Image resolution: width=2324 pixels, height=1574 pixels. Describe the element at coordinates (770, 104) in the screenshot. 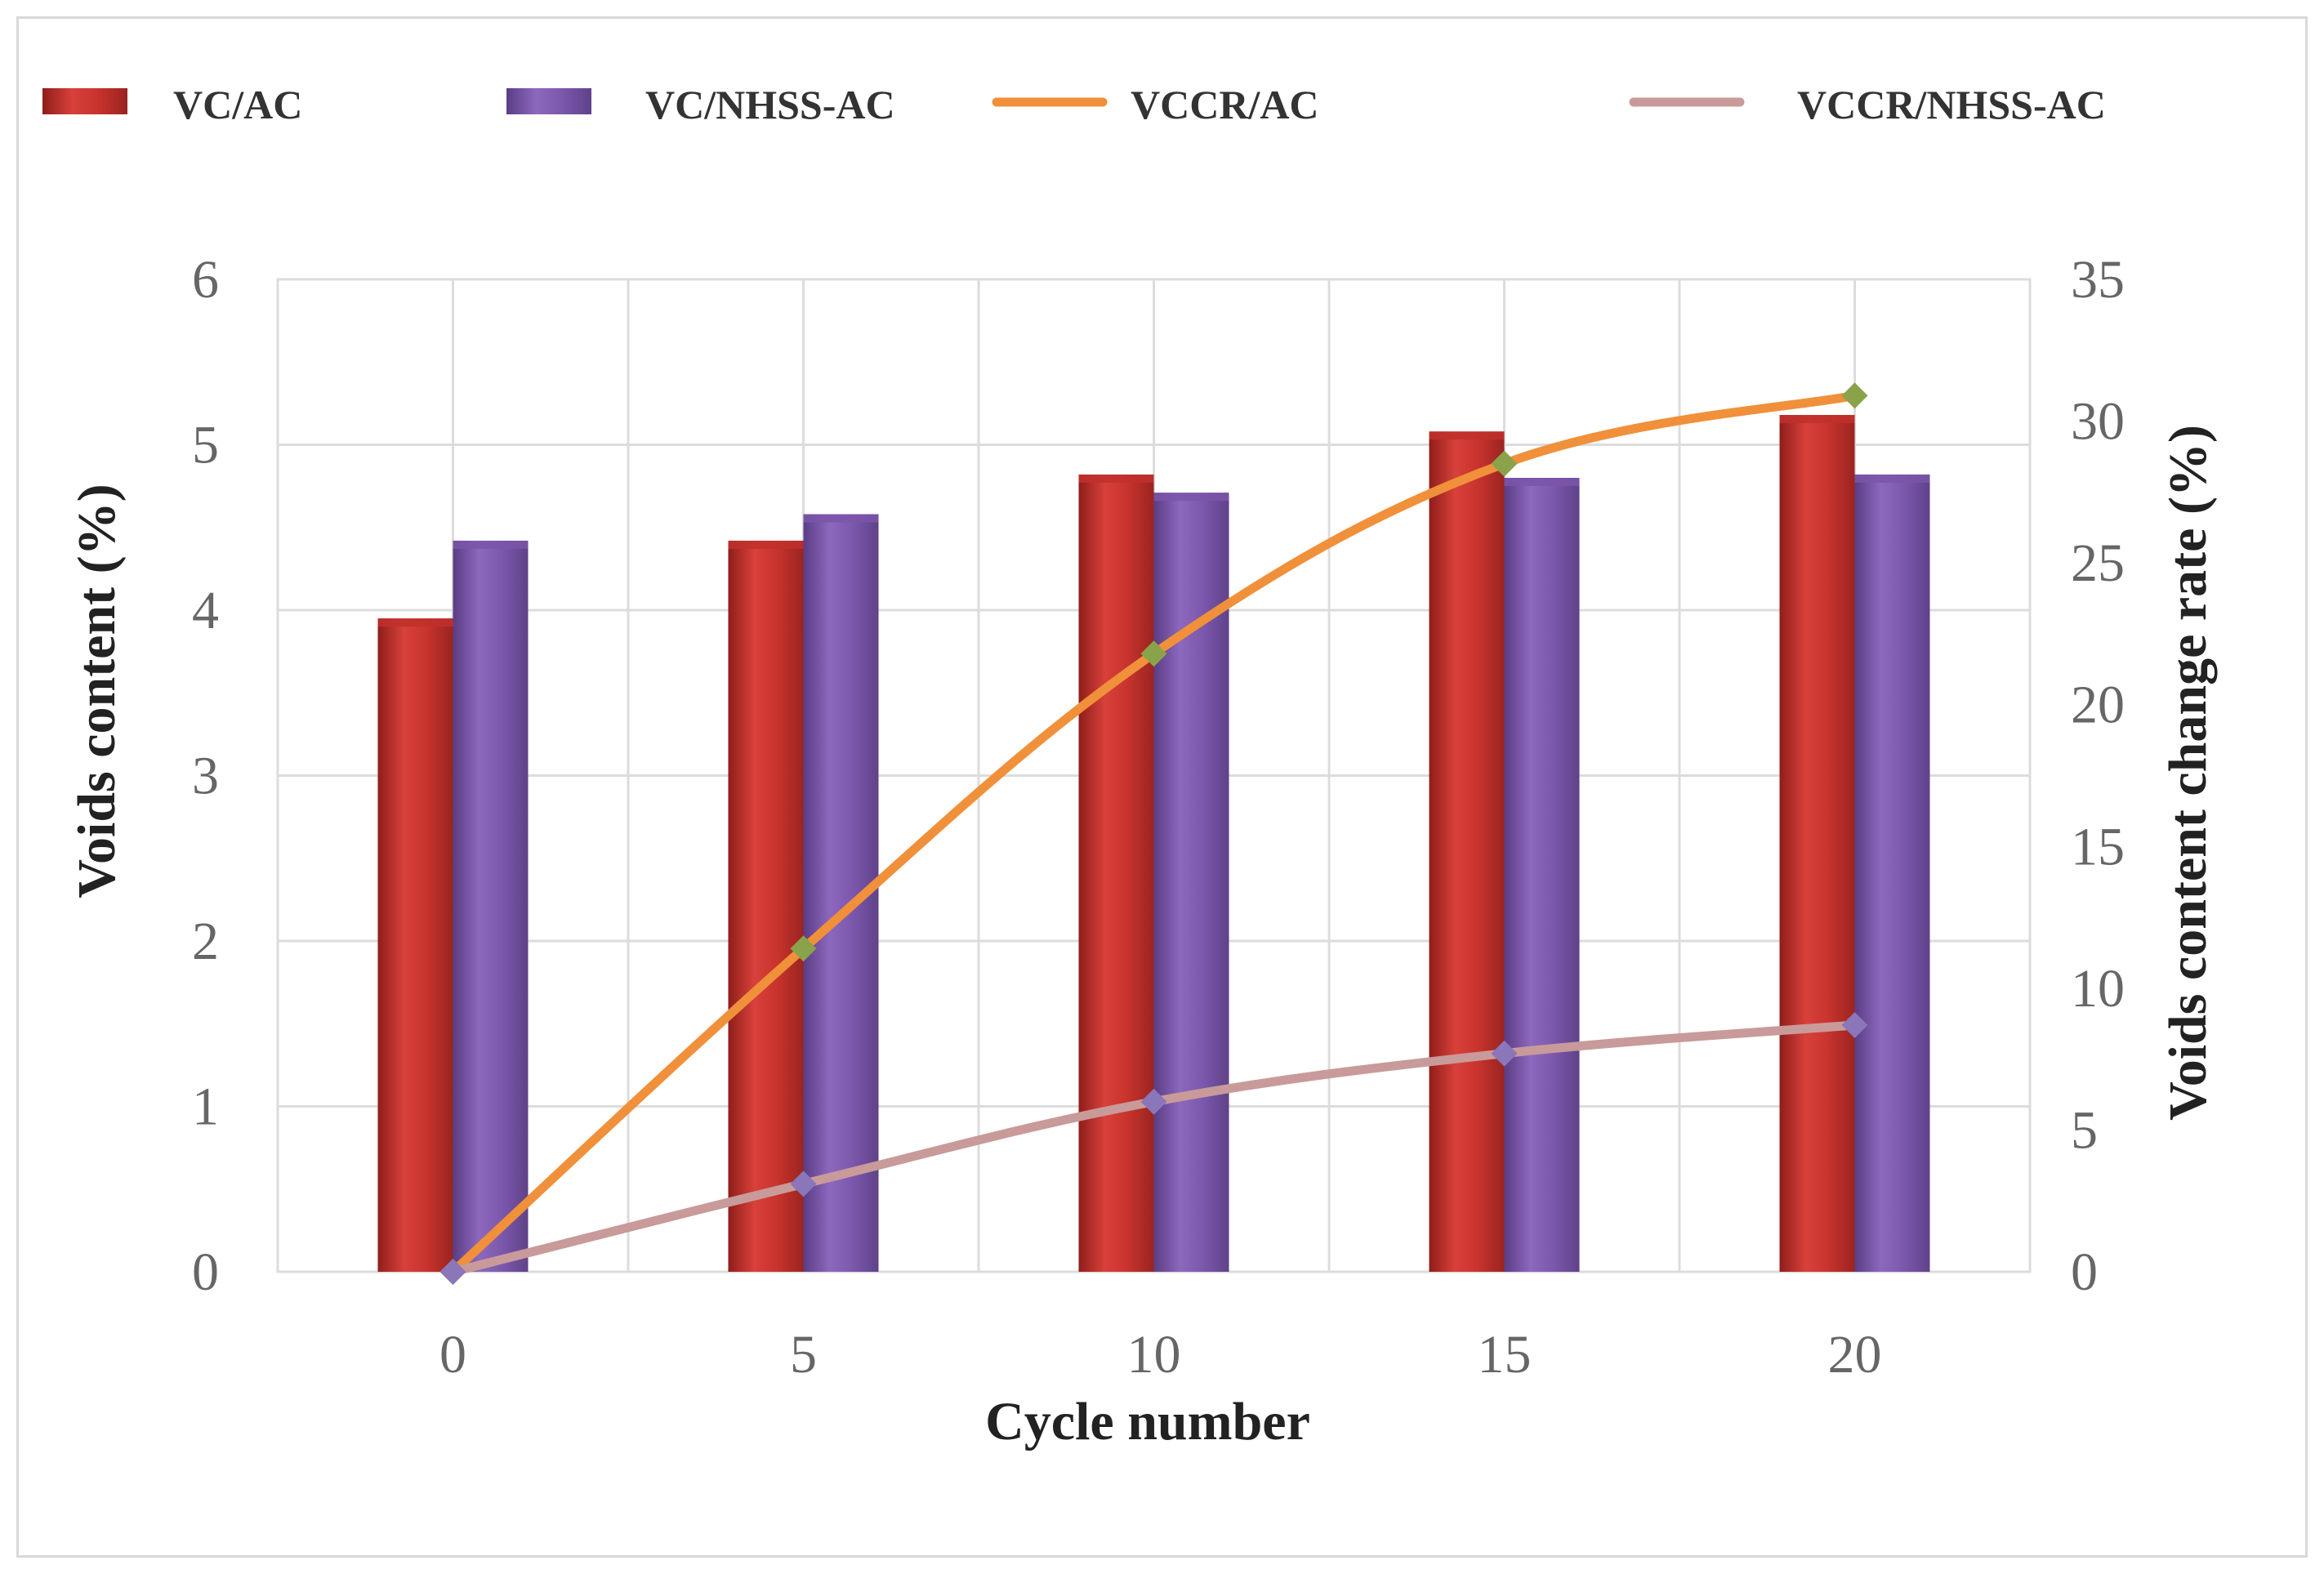

I see `legend-label-vc-nhss-ac: VC/NHSS-AC` at that location.